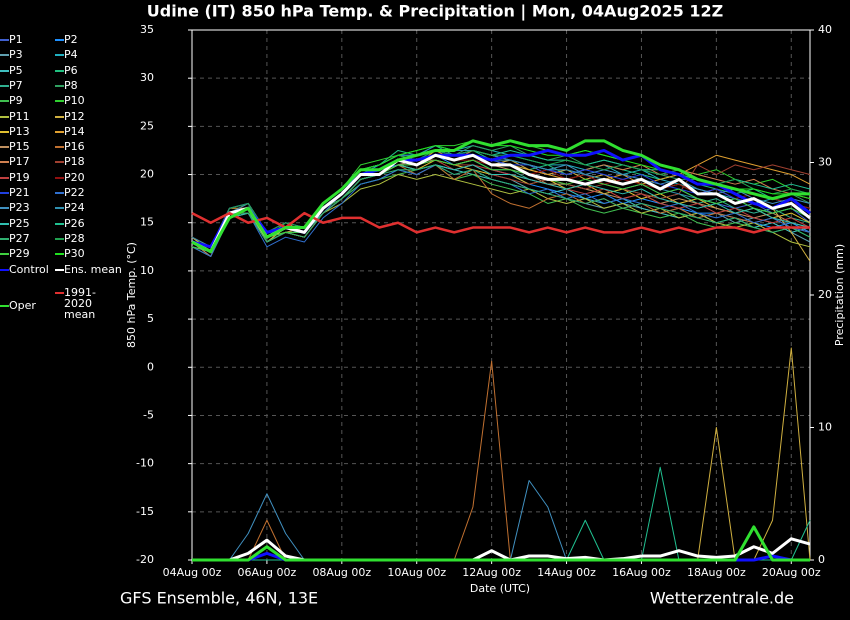  Describe the element at coordinates (88, 131) in the screenshot. I see `legend-entry: P14` at that location.